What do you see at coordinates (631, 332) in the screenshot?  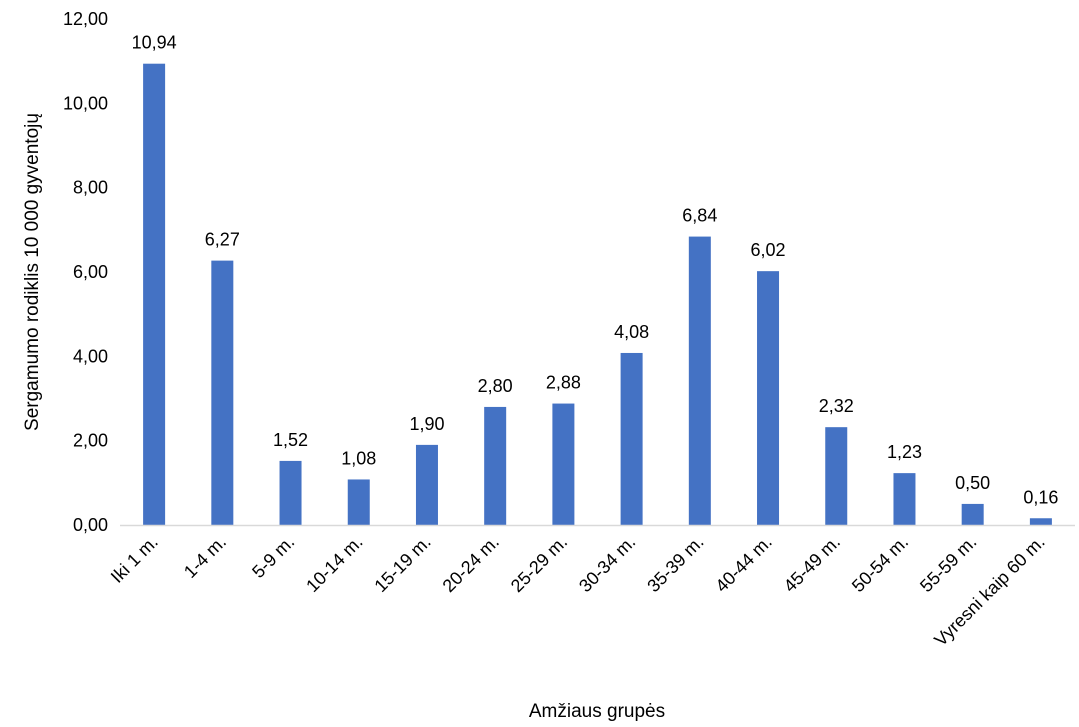 I see `data-label: 4,08` at bounding box center [631, 332].